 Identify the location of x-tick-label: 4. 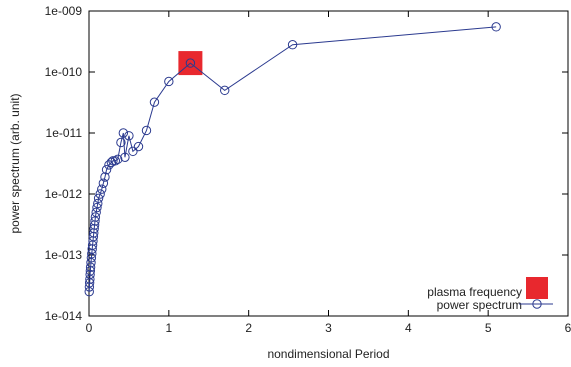
(408, 328).